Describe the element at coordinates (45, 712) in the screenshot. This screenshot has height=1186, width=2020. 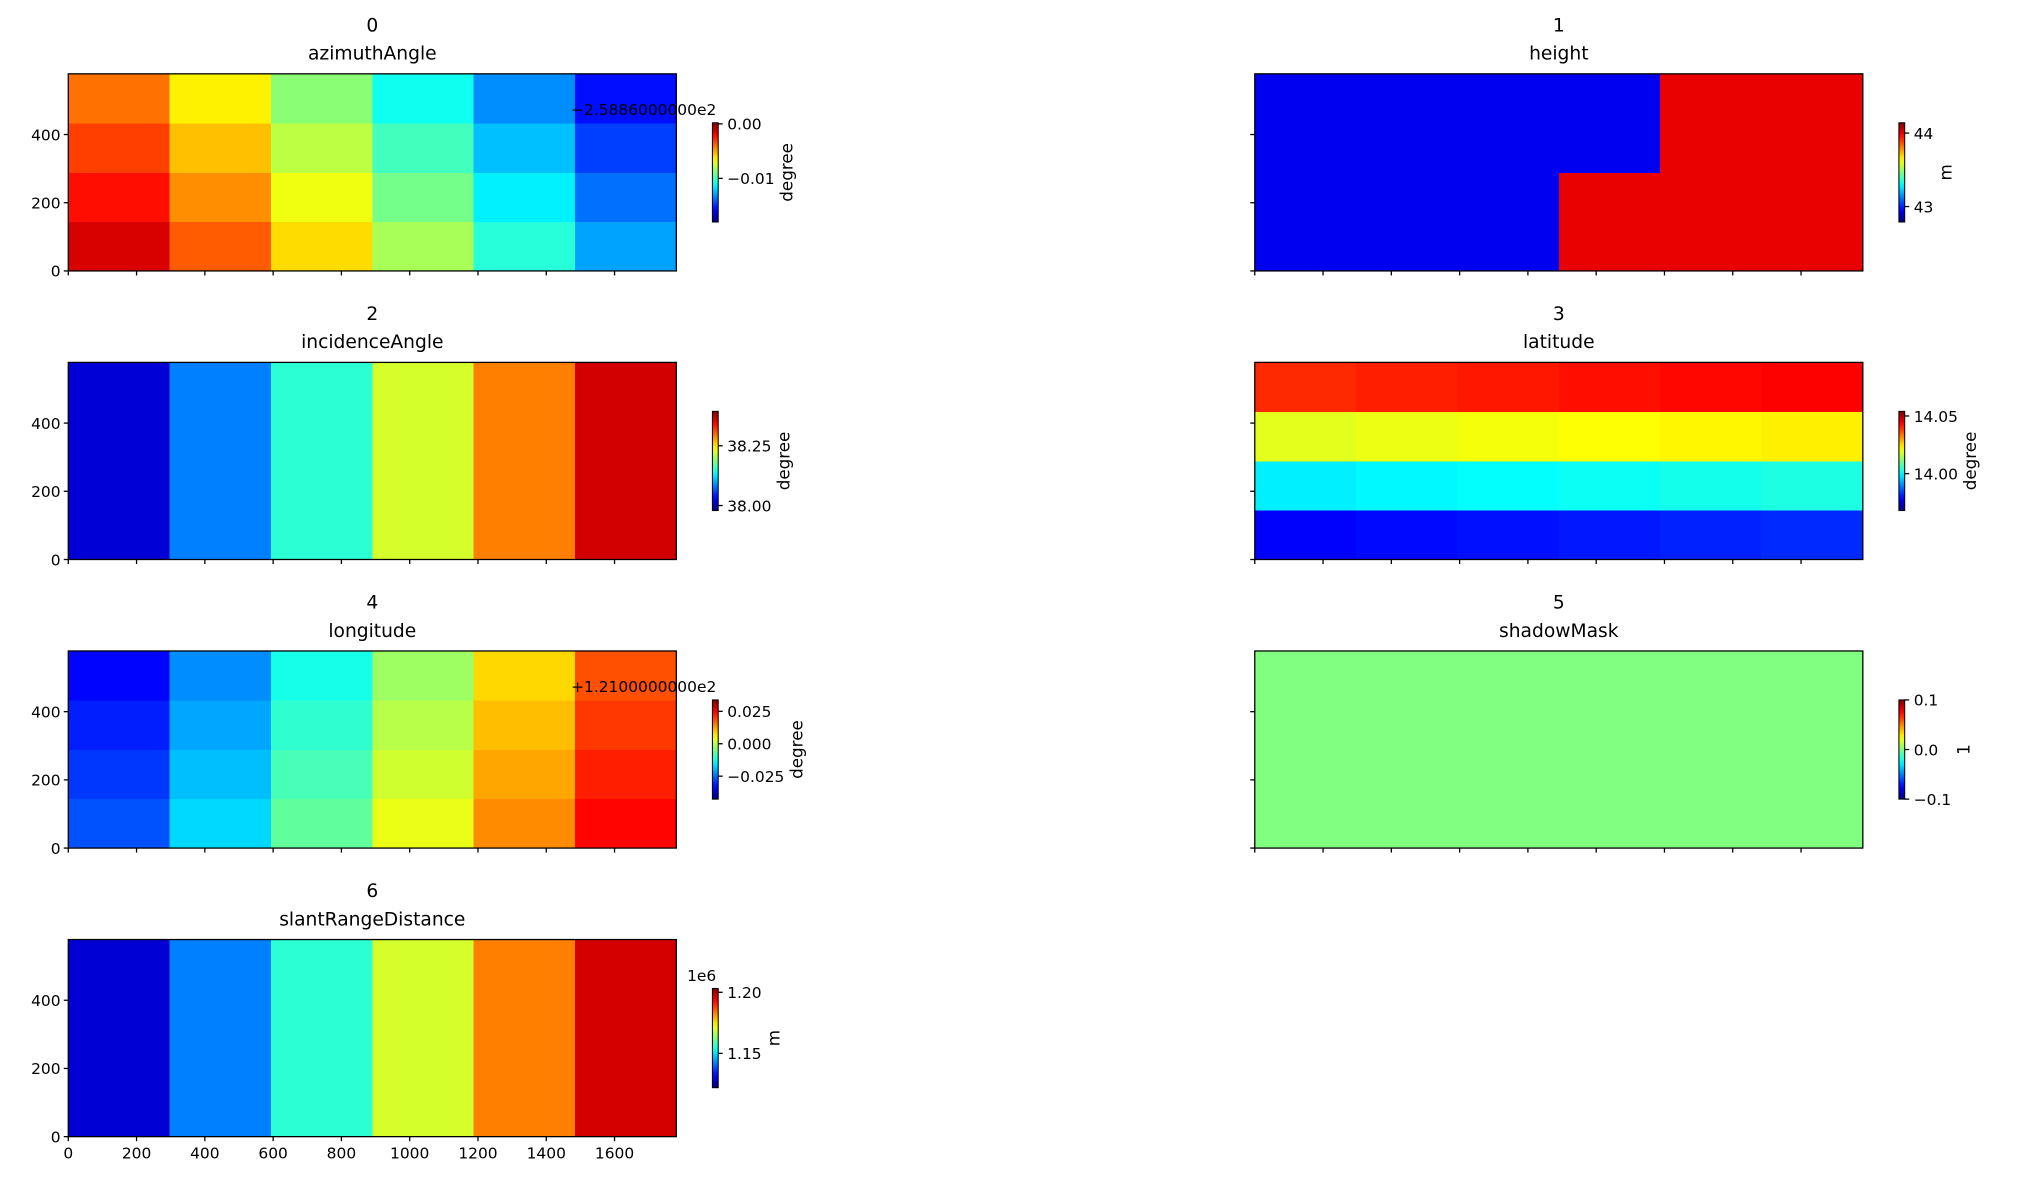
I see `y-tick-label: 400` at that location.